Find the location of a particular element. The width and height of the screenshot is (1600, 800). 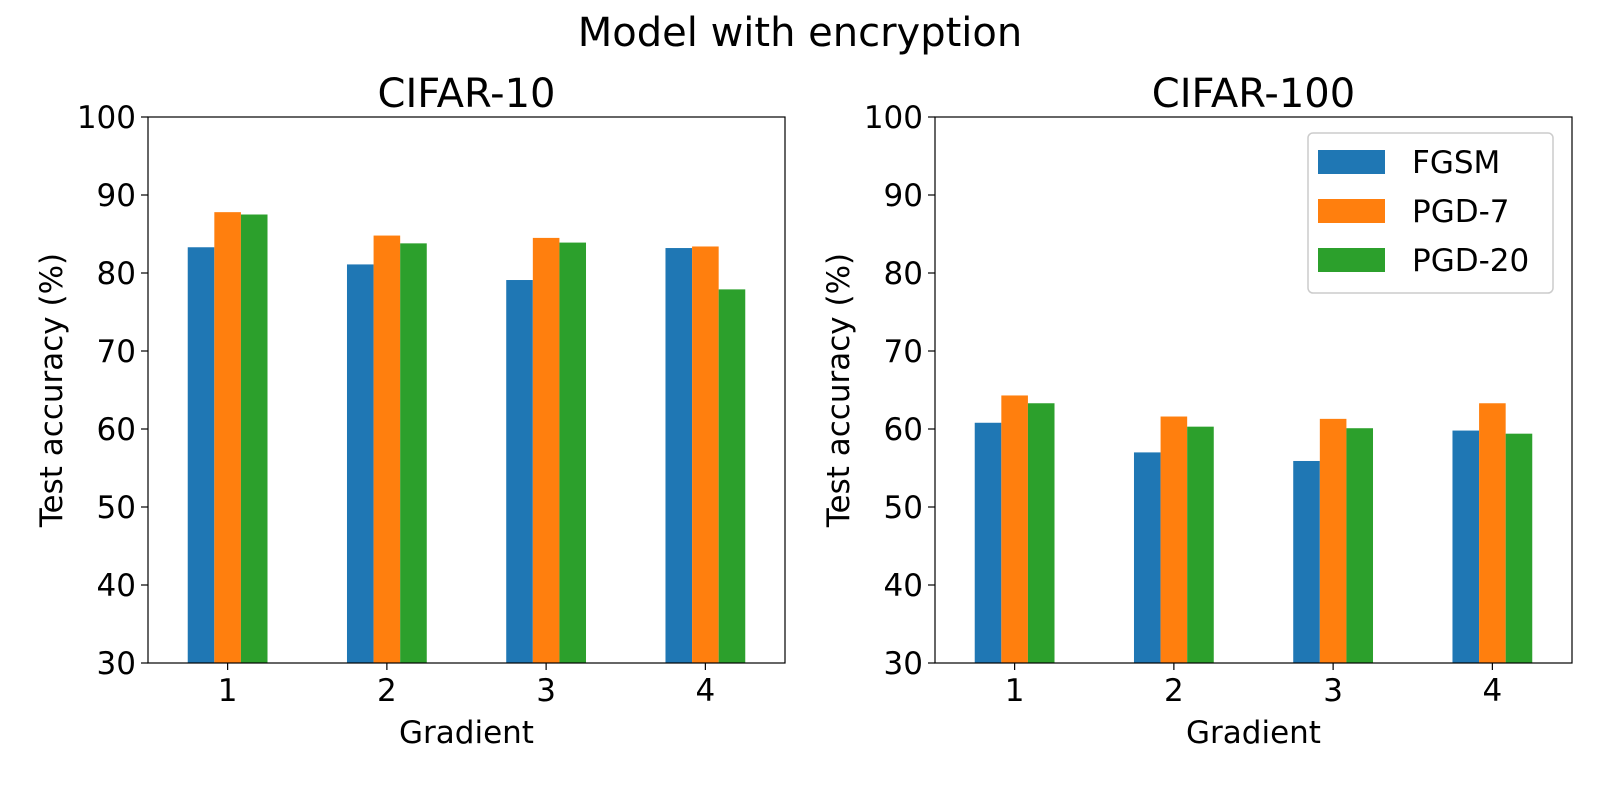

legend: FGSM PGD-7 PGD-20 is located at coordinates (1430, 213).